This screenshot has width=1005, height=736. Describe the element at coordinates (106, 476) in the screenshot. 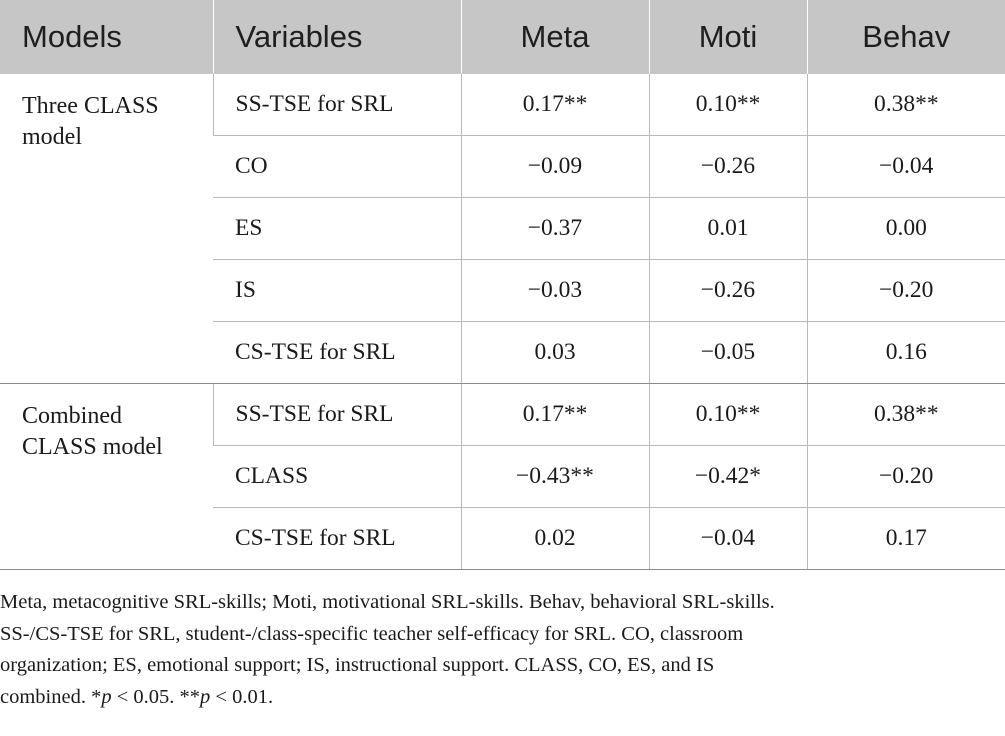

I see `model-cell-combined-class: Combined CLASS model` at that location.